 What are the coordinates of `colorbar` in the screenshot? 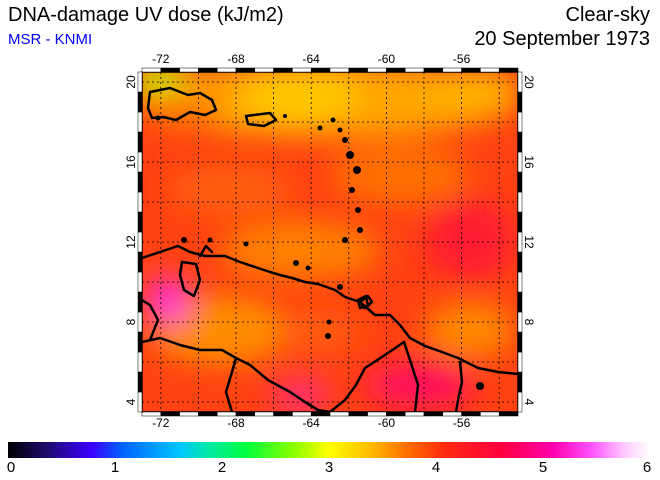 It's located at (329, 450).